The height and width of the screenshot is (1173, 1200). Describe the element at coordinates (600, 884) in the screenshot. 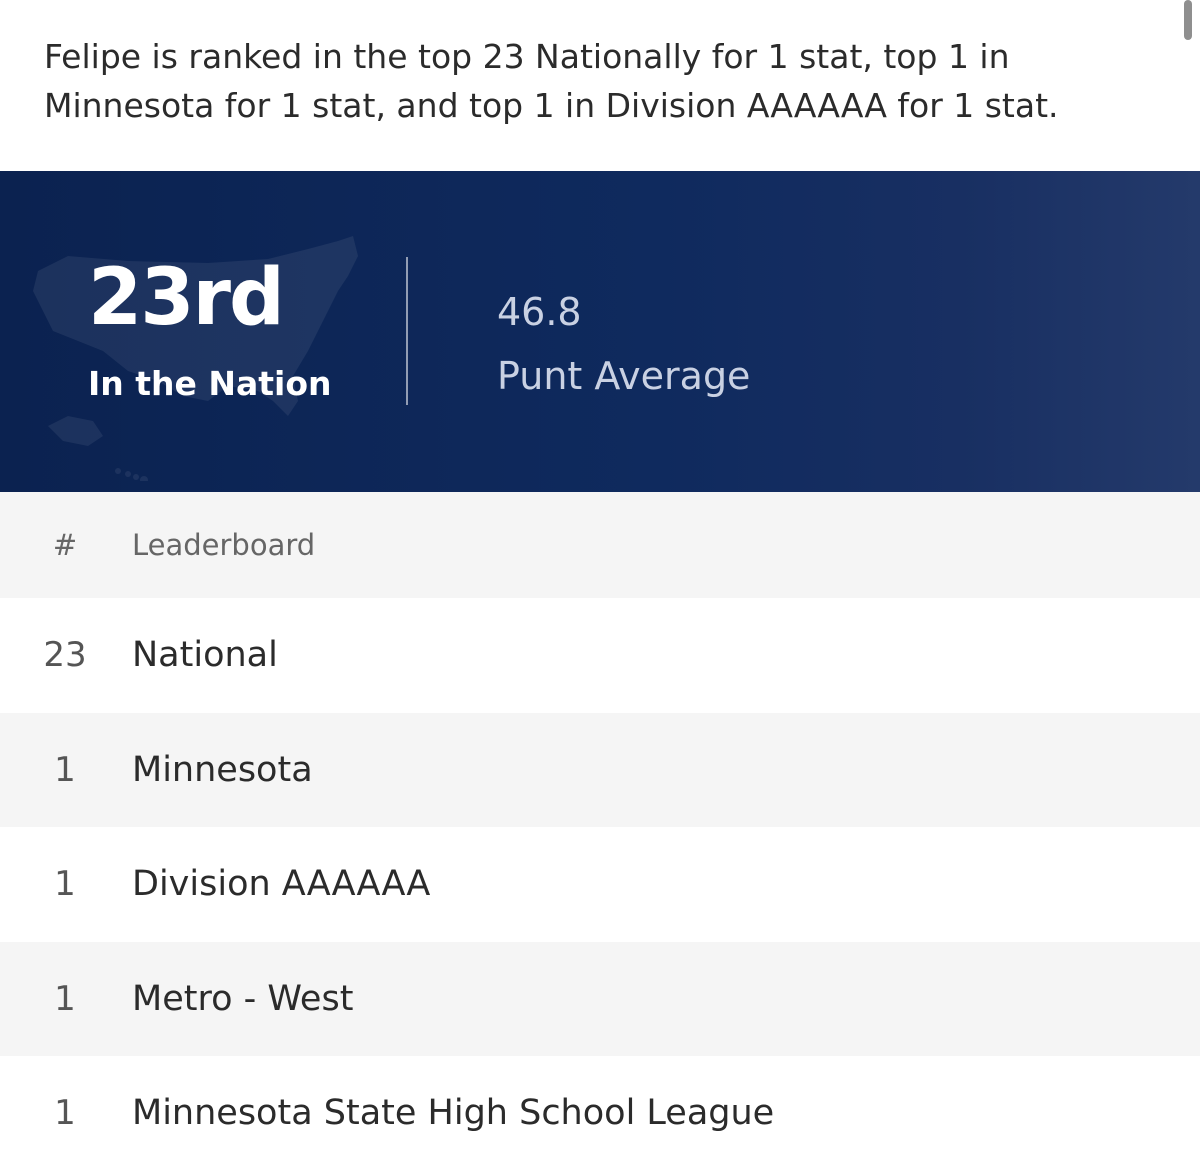

I see `leaderboard-row-division: 1 Division AAAAAA` at that location.